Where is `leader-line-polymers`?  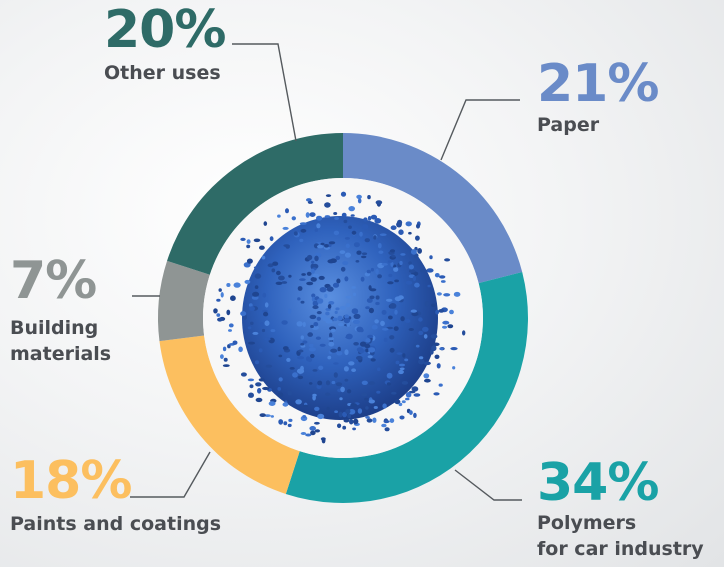
leader-line-polymers is located at coordinates (488, 485).